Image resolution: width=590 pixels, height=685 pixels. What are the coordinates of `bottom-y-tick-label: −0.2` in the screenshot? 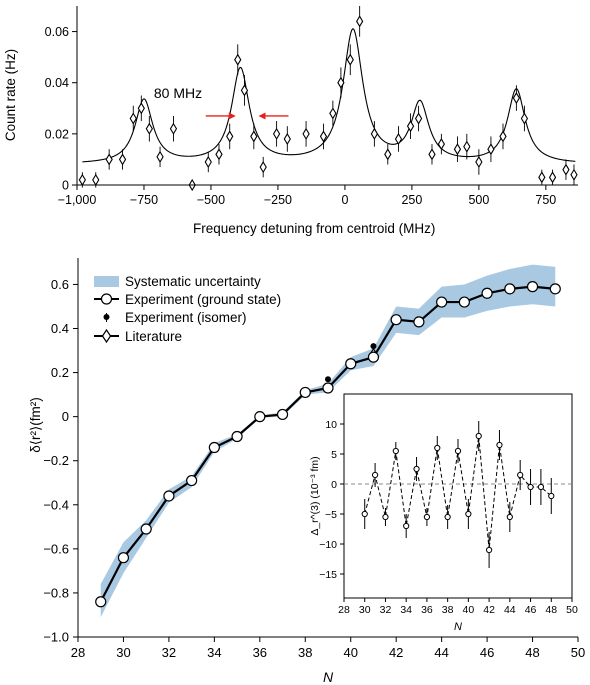 It's located at (56, 460).